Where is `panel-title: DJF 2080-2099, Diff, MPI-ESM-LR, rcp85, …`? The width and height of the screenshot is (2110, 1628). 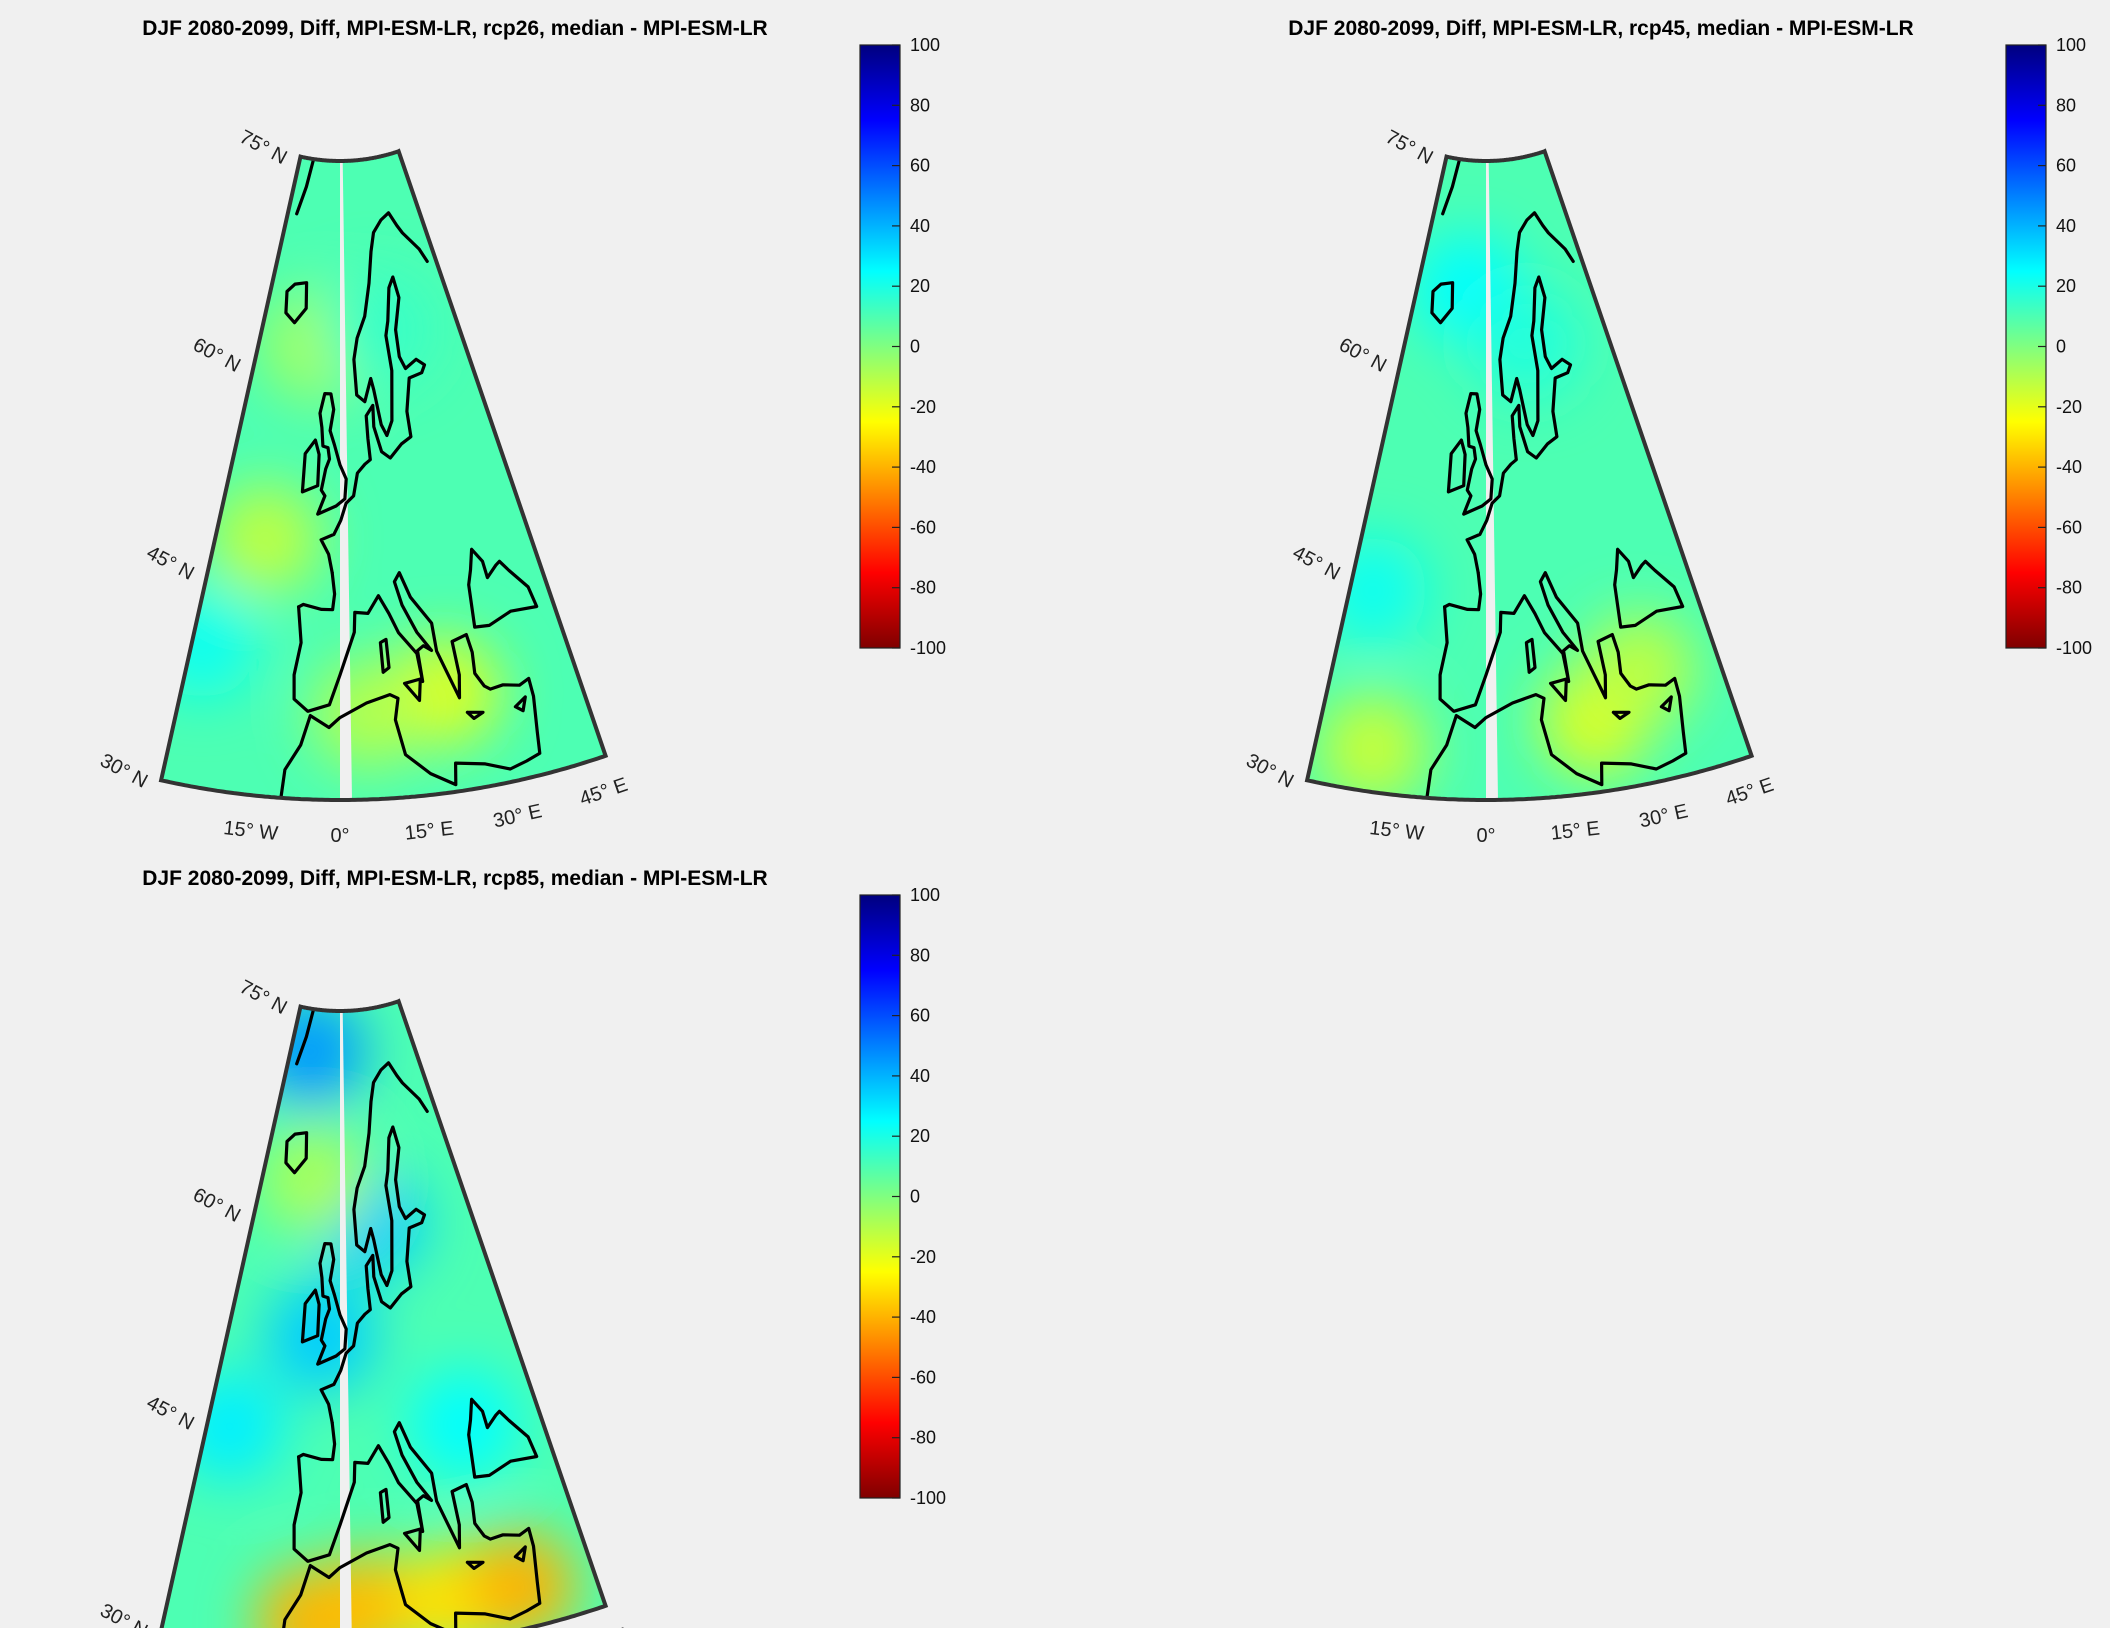 panel-title: DJF 2080-2099, Diff, MPI-ESM-LR, rcp85, … is located at coordinates (454, 878).